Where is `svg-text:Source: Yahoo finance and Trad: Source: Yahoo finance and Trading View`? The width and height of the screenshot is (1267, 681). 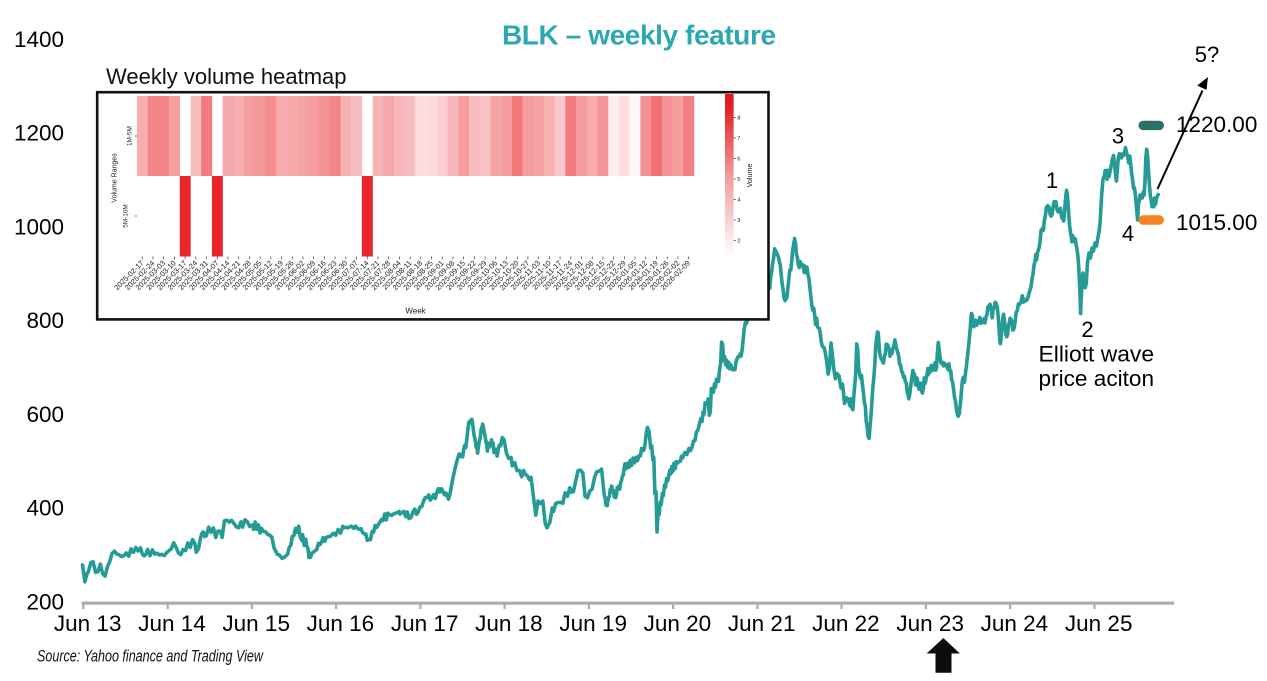
svg-text:Source: Yahoo finance and Trad: Source: Yahoo finance and Trading View is located at coordinates (150, 657).